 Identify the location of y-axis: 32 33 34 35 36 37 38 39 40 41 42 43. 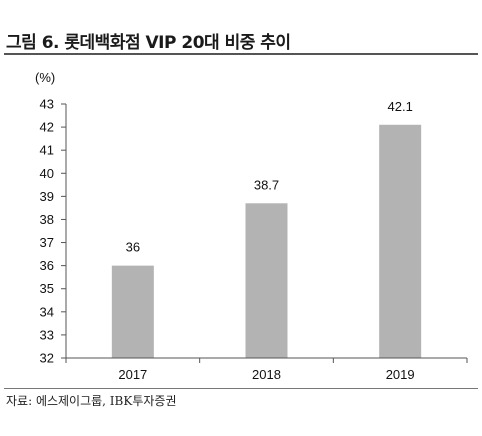
(53, 231).